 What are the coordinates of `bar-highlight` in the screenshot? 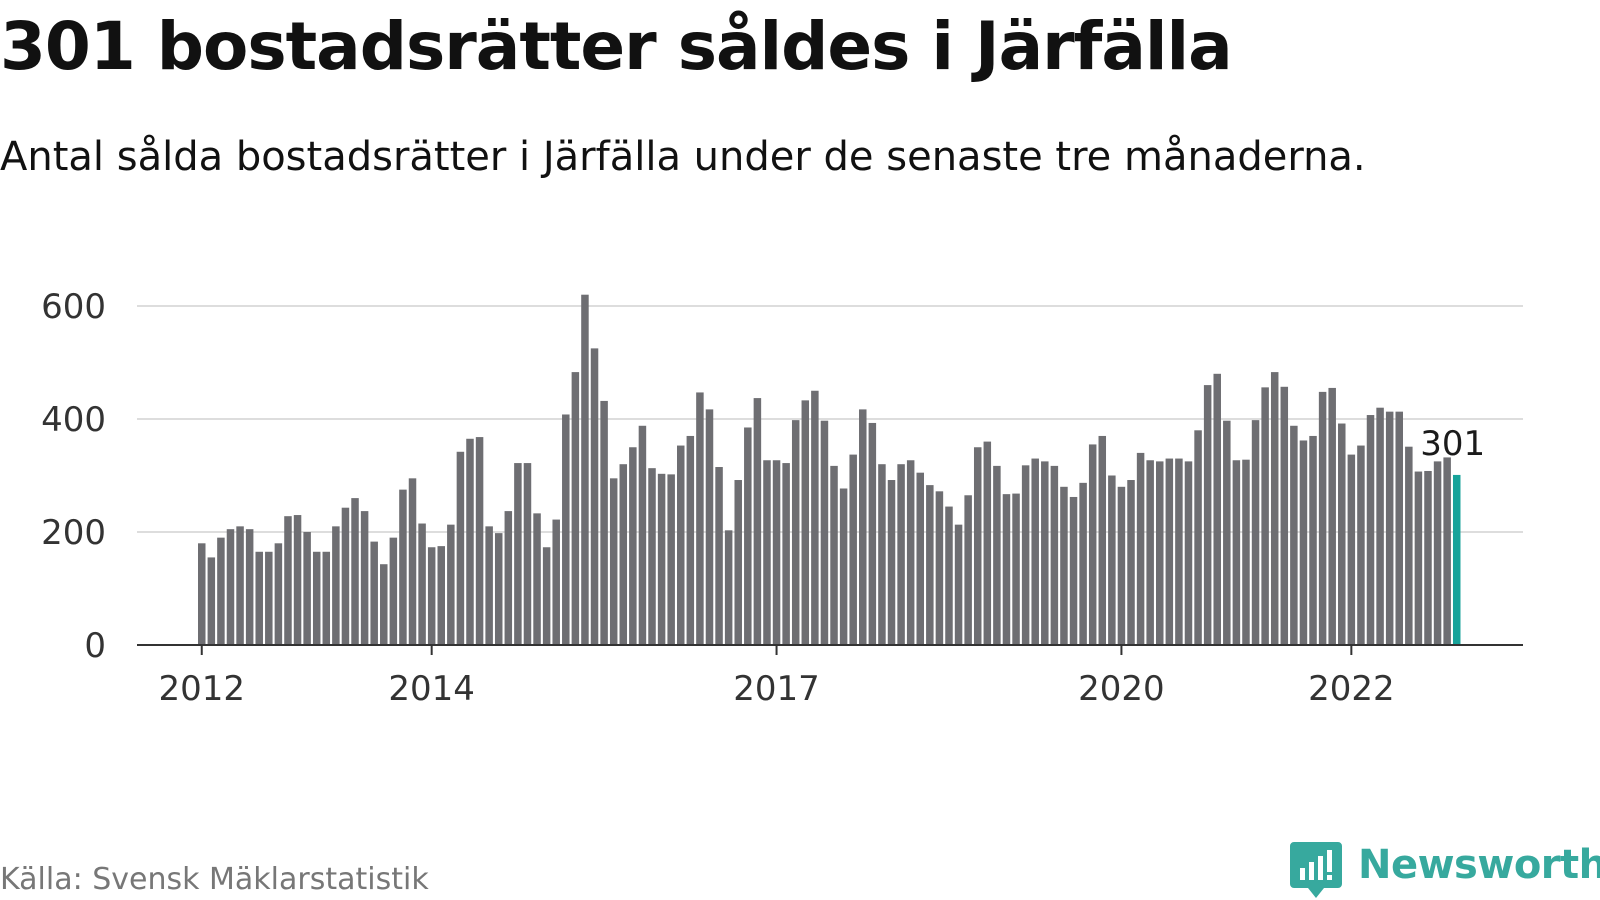 It's located at (1456, 559).